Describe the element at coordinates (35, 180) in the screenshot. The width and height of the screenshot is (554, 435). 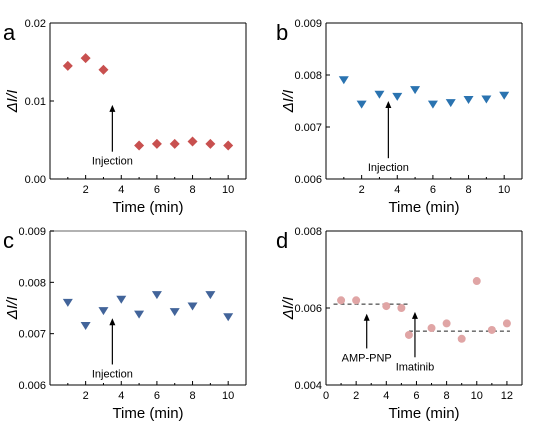
I see `y-tick-label: 0.00` at that location.